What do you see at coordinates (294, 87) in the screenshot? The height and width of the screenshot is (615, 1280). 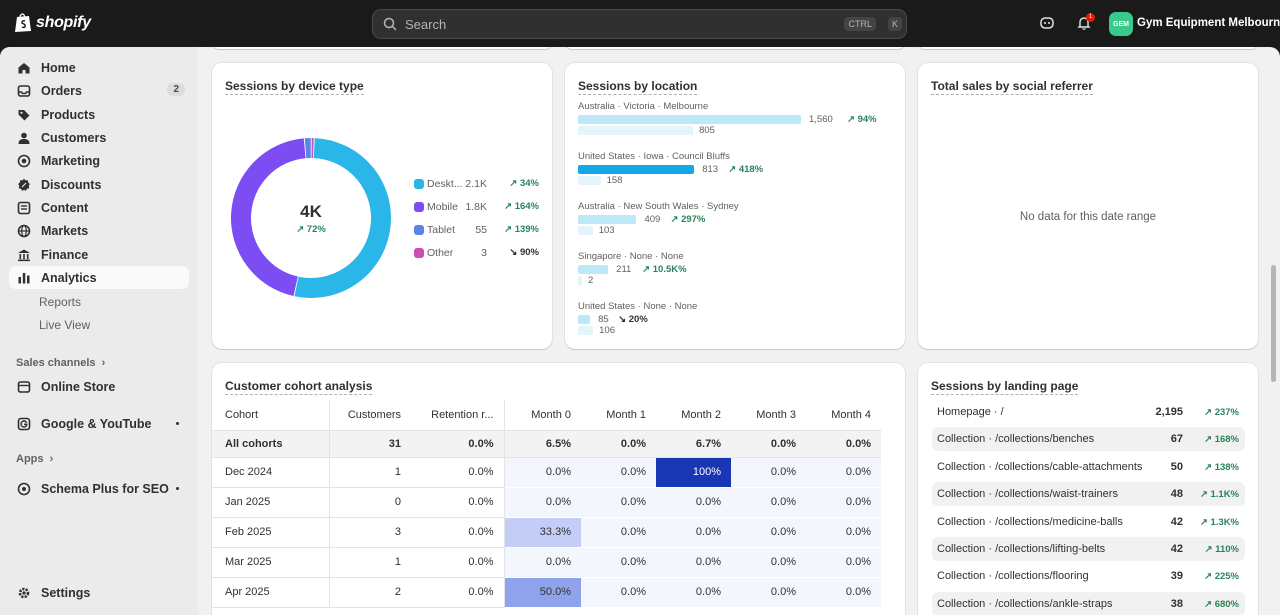 I see `card-title: Sessions by device type` at bounding box center [294, 87].